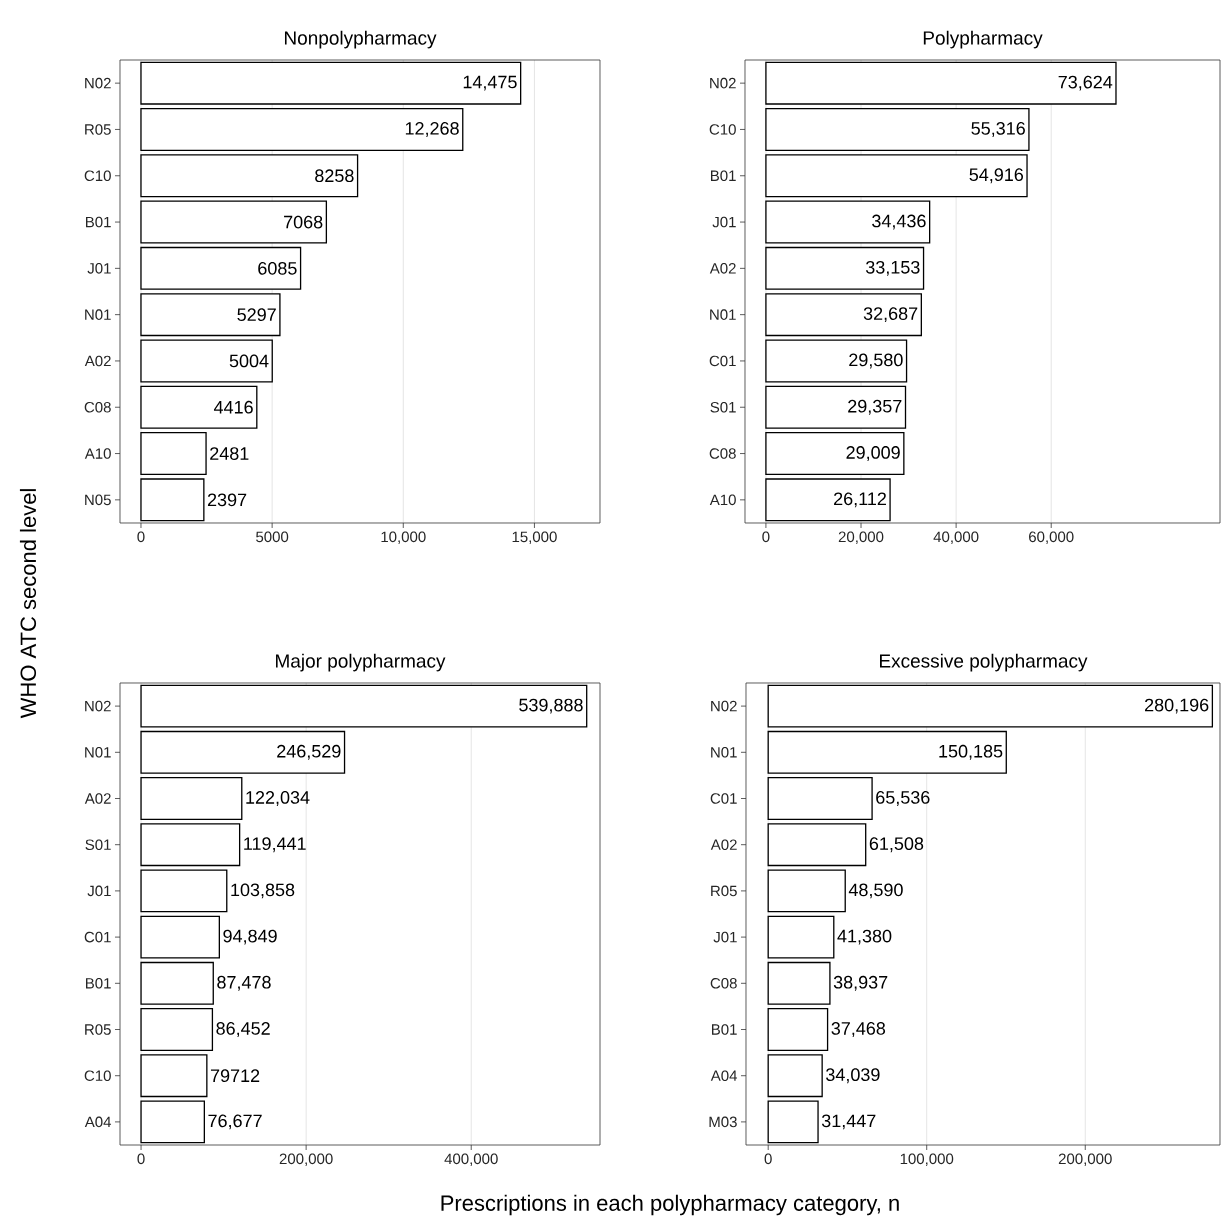 The image size is (1221, 1232). I want to click on data-label: 2481, so click(229, 453).